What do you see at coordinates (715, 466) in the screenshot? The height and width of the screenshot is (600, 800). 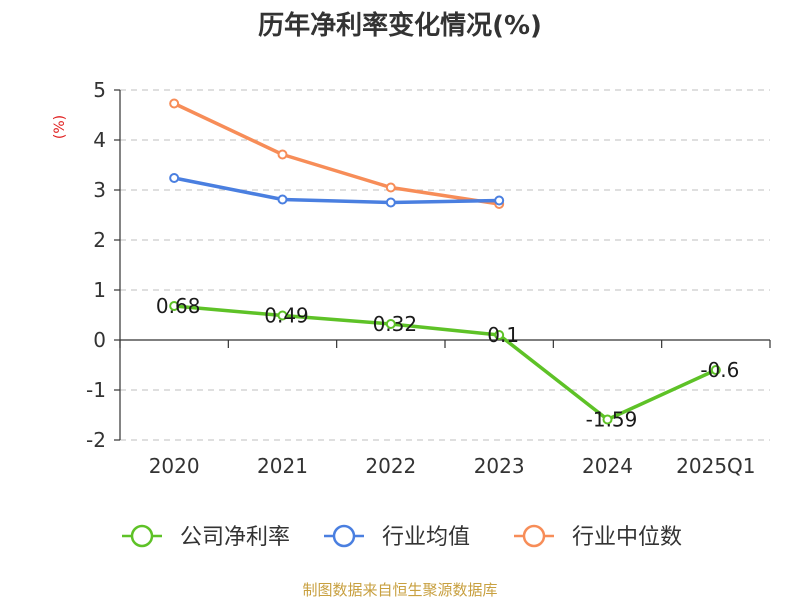 I see `x-tick-label: 2025Q1` at bounding box center [715, 466].